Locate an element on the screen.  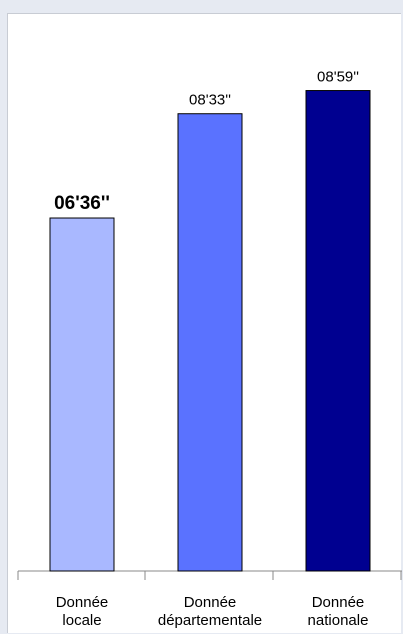
category-label-1: Donnée locale is located at coordinates (82, 611).